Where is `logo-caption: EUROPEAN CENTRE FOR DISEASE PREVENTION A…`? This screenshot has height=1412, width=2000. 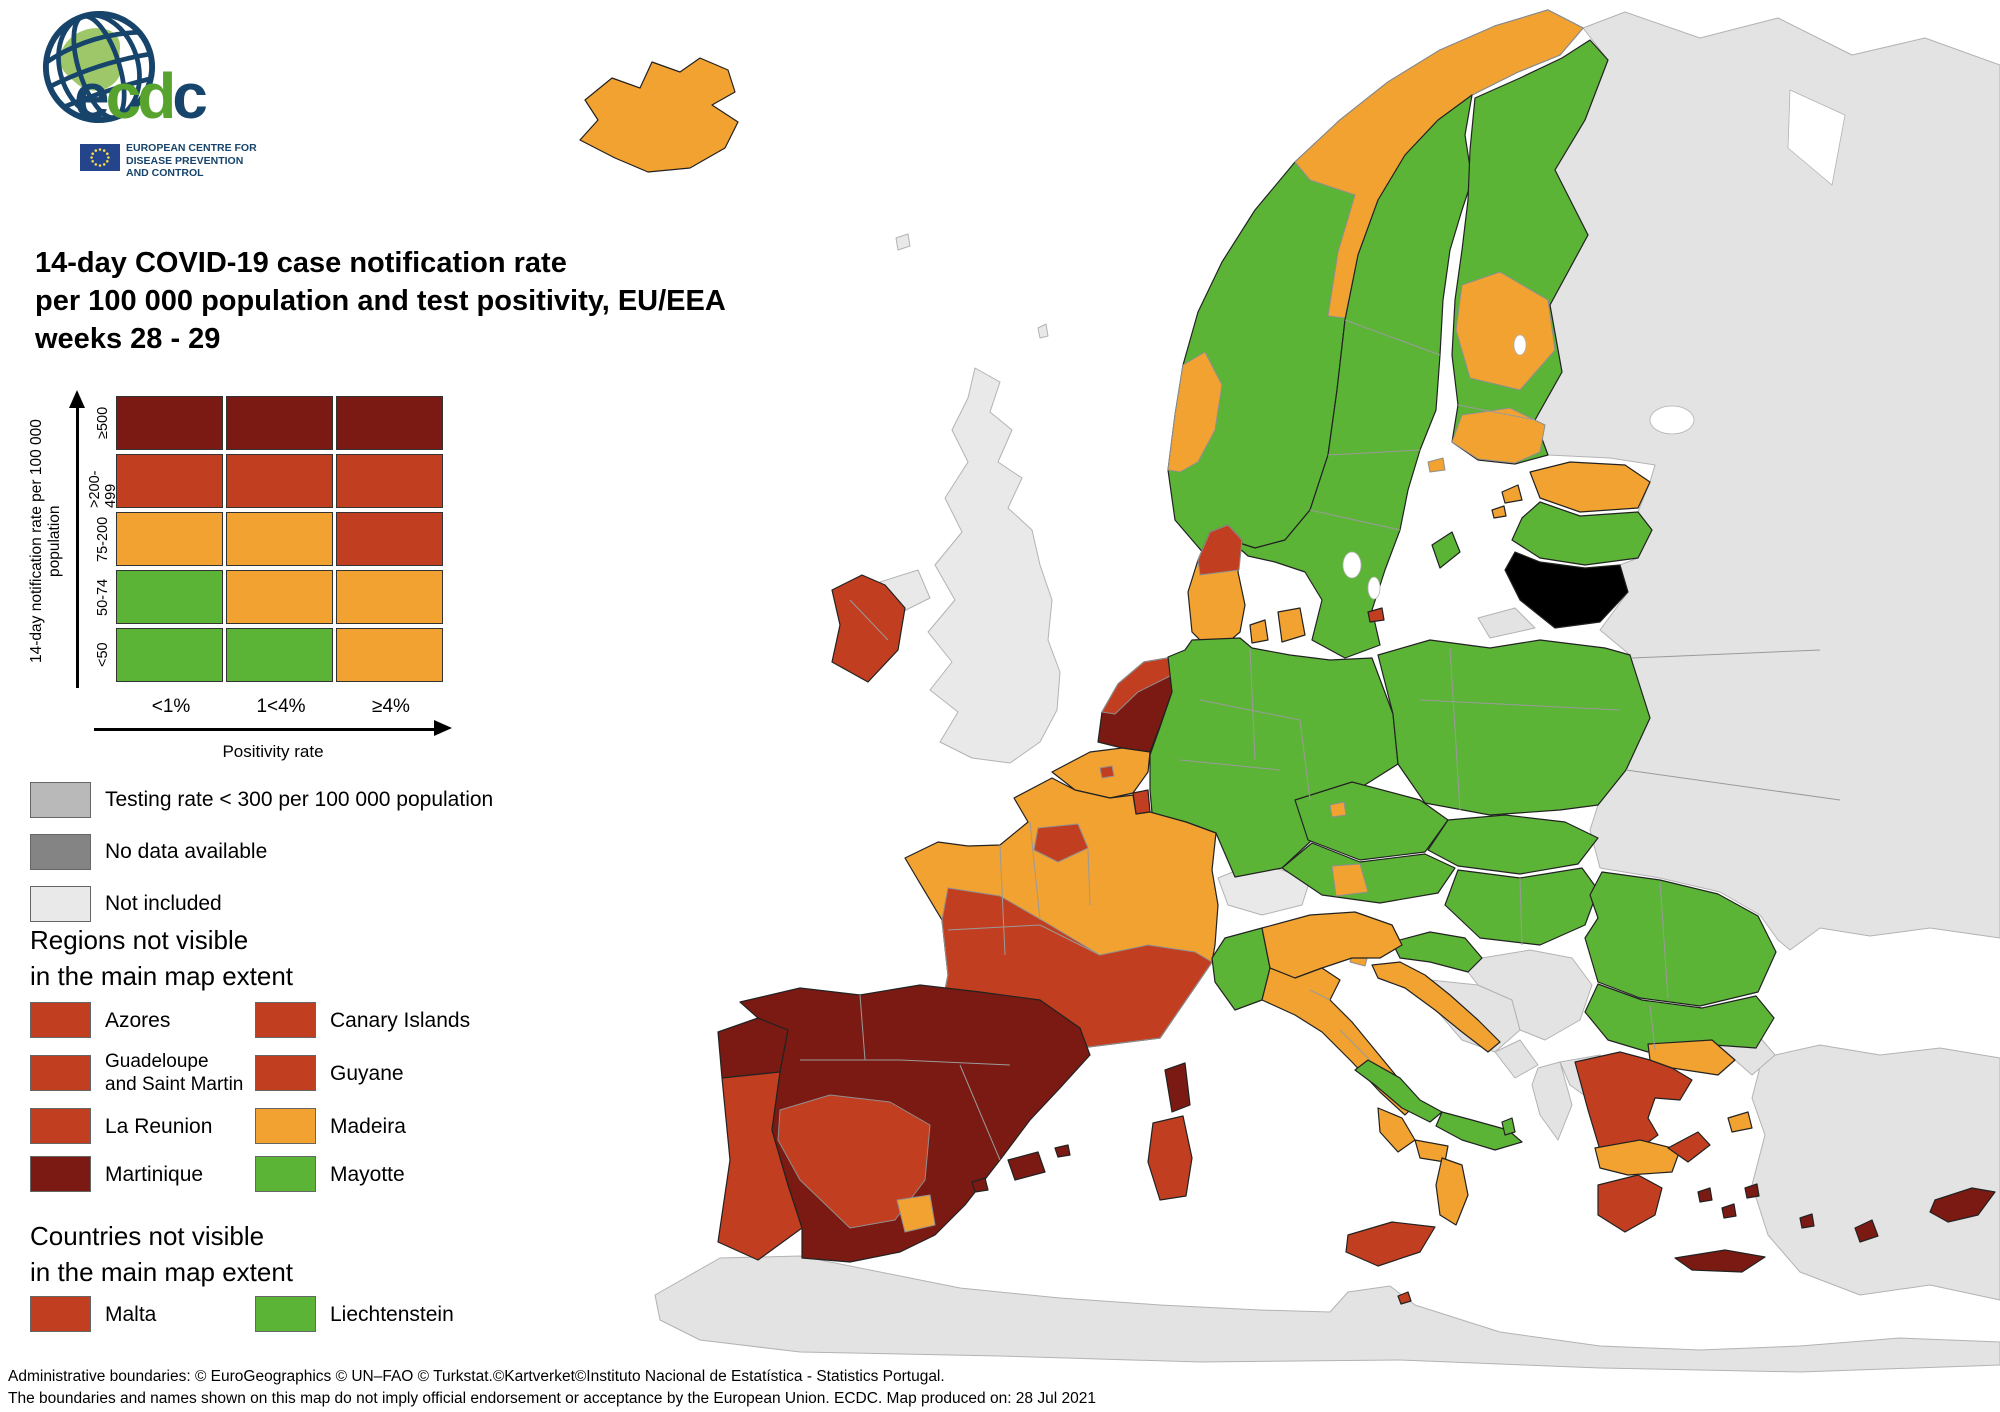 logo-caption: EUROPEAN CENTRE FOR DISEASE PREVENTION A… is located at coordinates (191, 160).